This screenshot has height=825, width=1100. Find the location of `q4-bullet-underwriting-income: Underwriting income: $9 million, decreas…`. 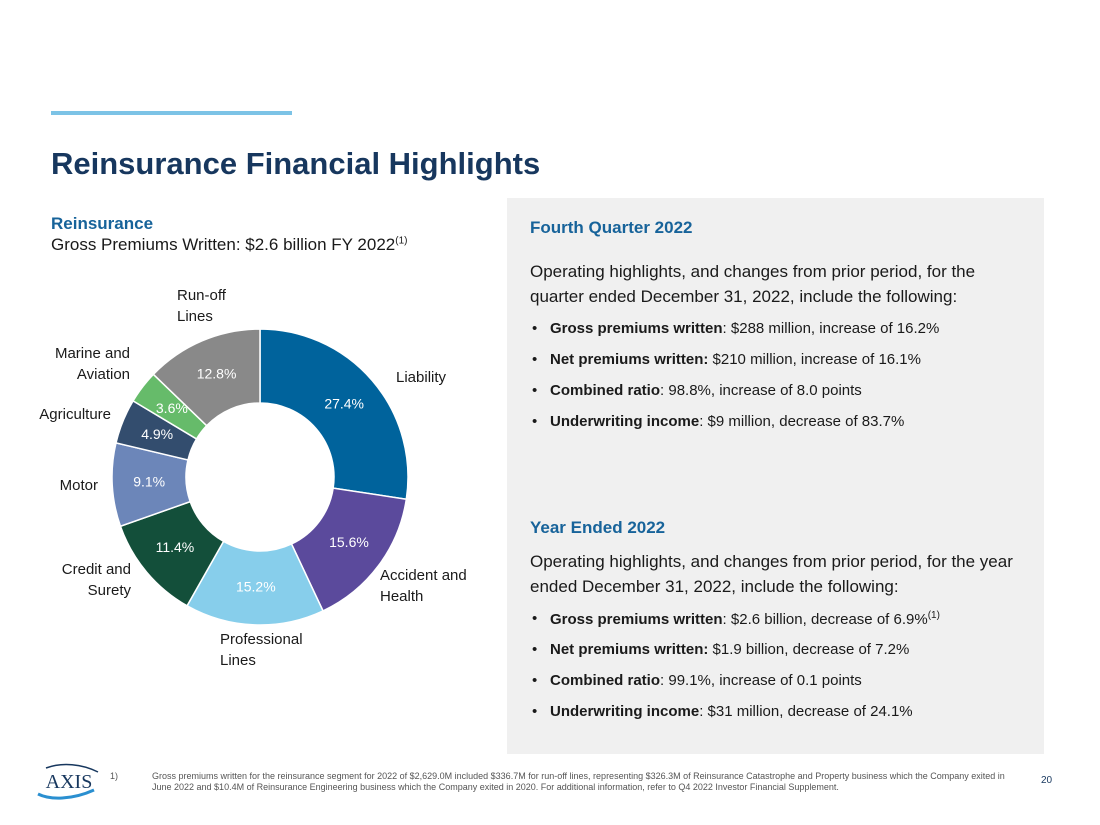

q4-bullet-underwriting-income: Underwriting income: $9 million, decreas… is located at coordinates (734, 428).